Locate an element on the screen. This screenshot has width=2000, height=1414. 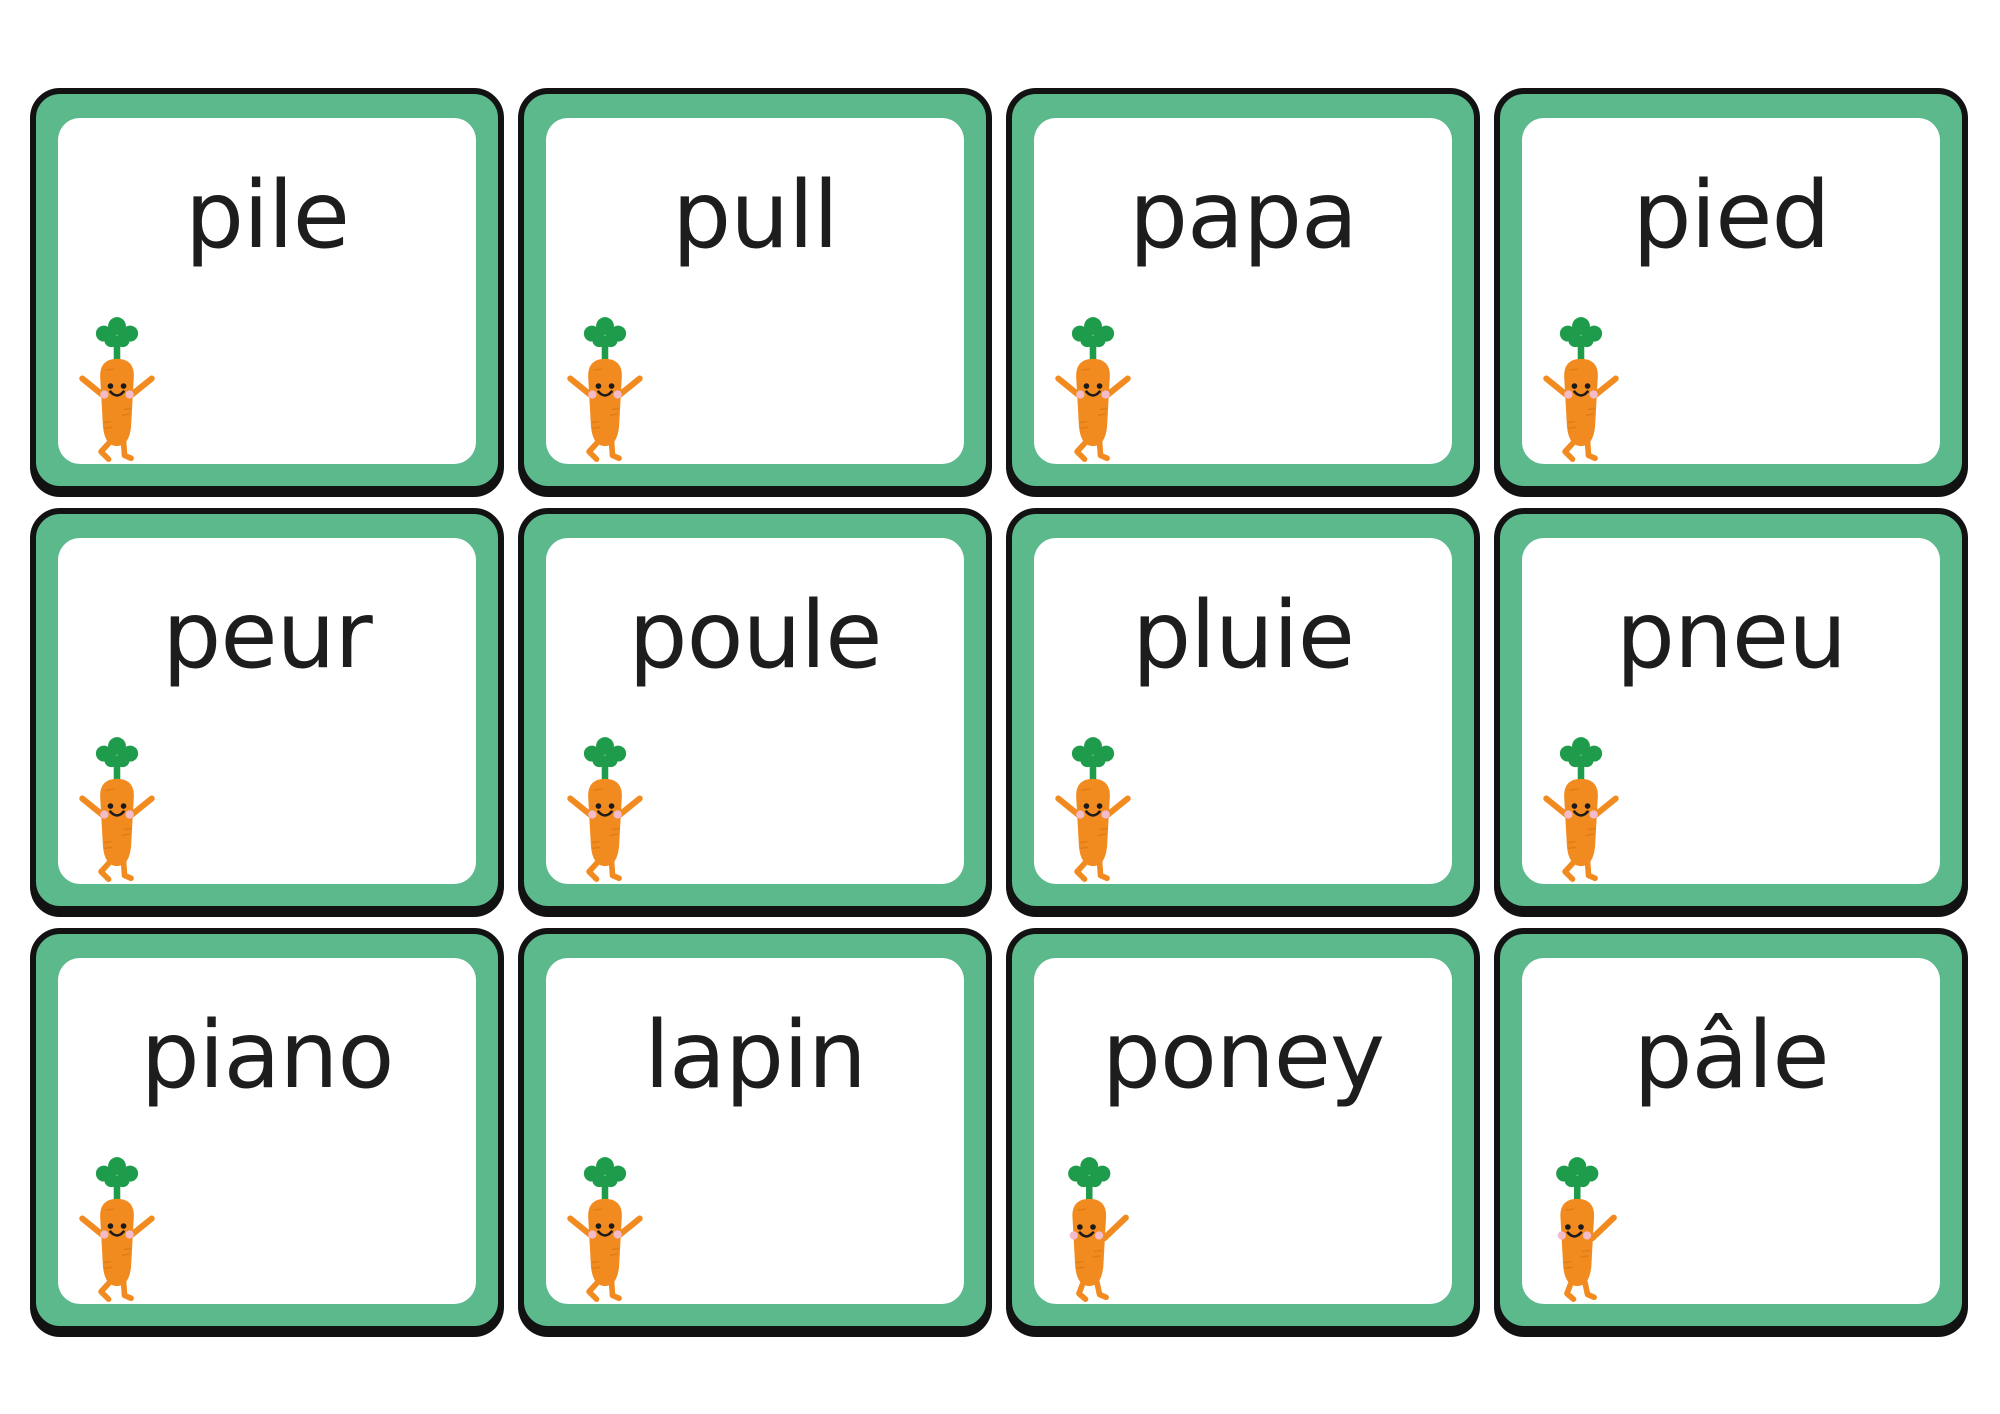
card-inner: pluie is located at coordinates (1243, 711).